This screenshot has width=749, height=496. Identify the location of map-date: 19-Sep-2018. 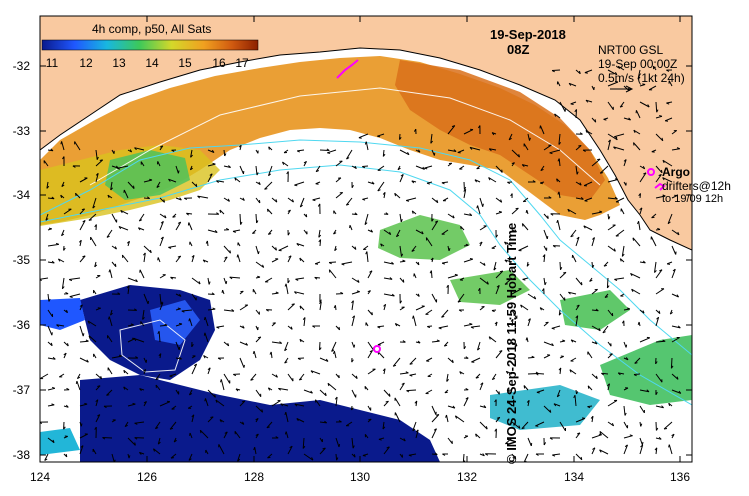
(528, 34).